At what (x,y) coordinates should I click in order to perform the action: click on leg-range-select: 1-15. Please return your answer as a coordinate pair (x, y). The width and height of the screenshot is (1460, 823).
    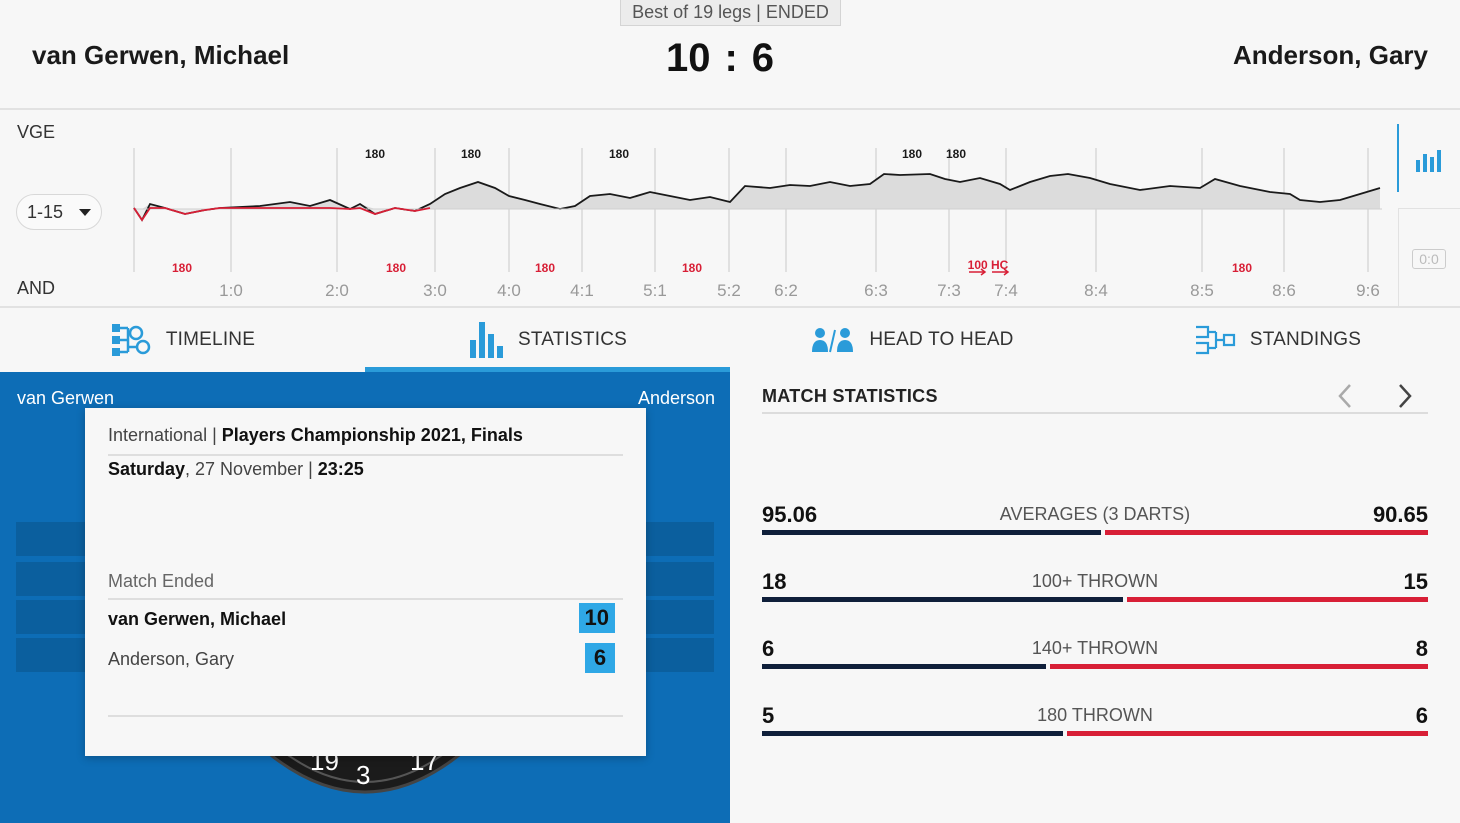
    Looking at the image, I should click on (59, 212).